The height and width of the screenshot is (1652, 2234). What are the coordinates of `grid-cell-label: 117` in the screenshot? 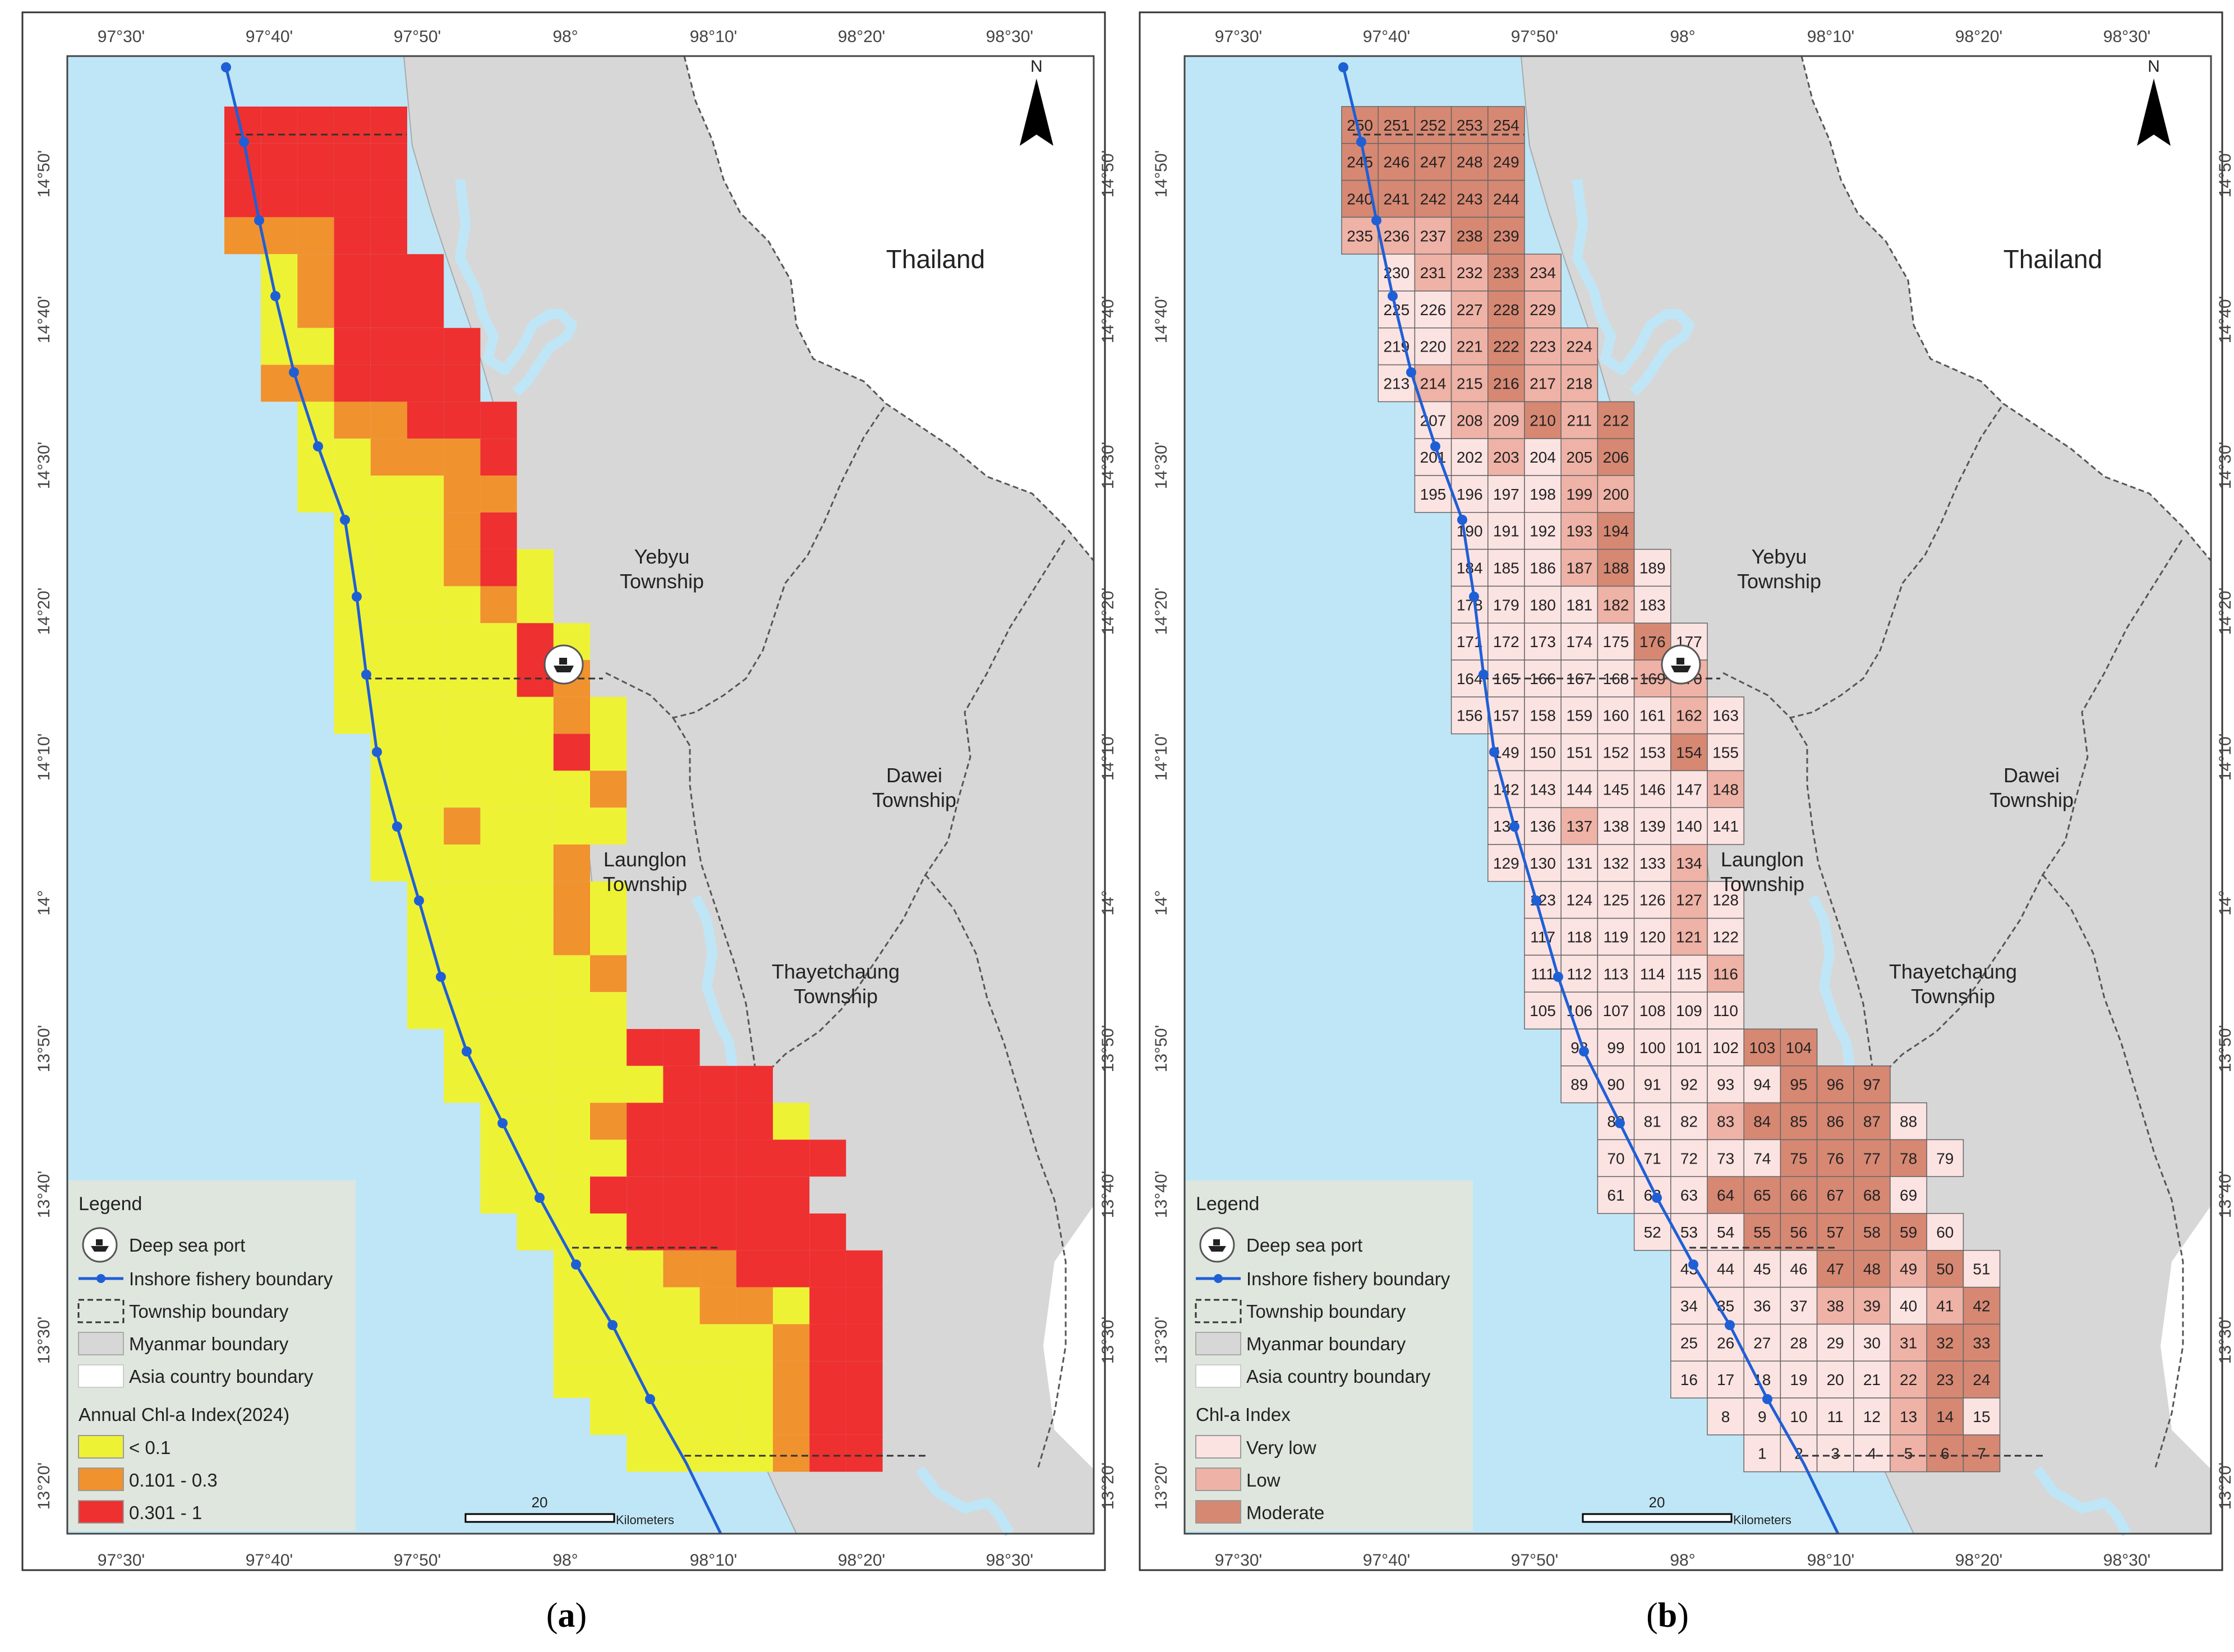 It's located at (1543, 937).